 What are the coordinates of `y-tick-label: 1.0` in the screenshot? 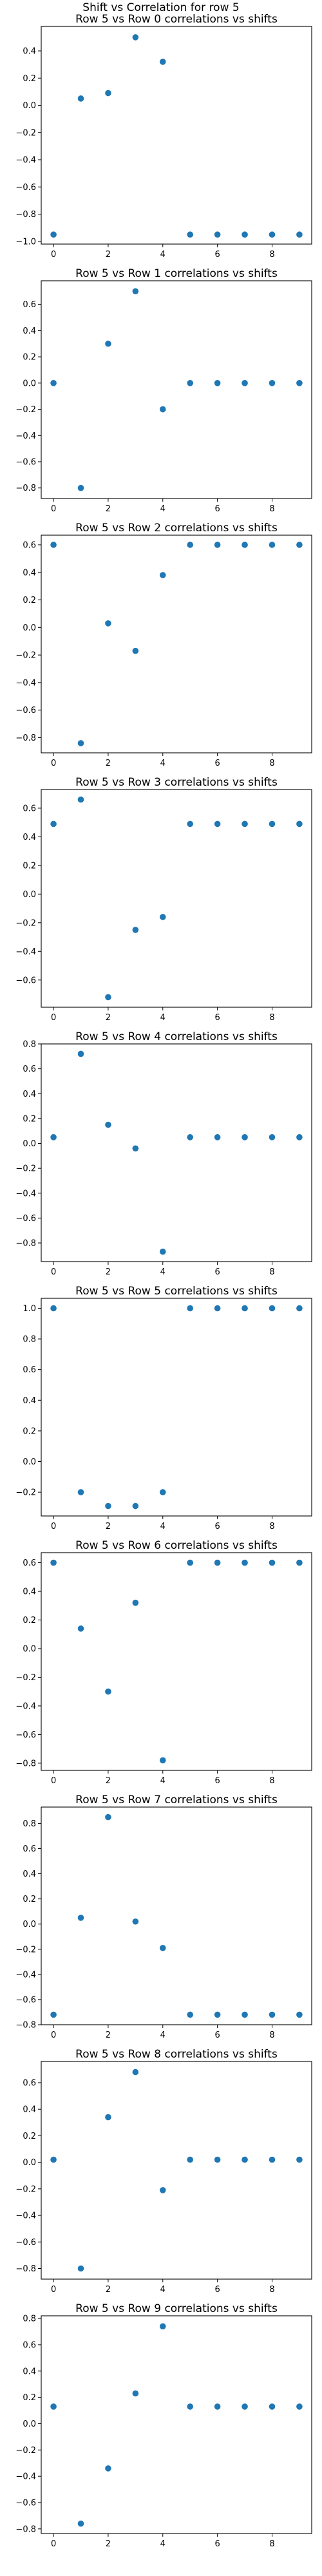 It's located at (30, 1309).